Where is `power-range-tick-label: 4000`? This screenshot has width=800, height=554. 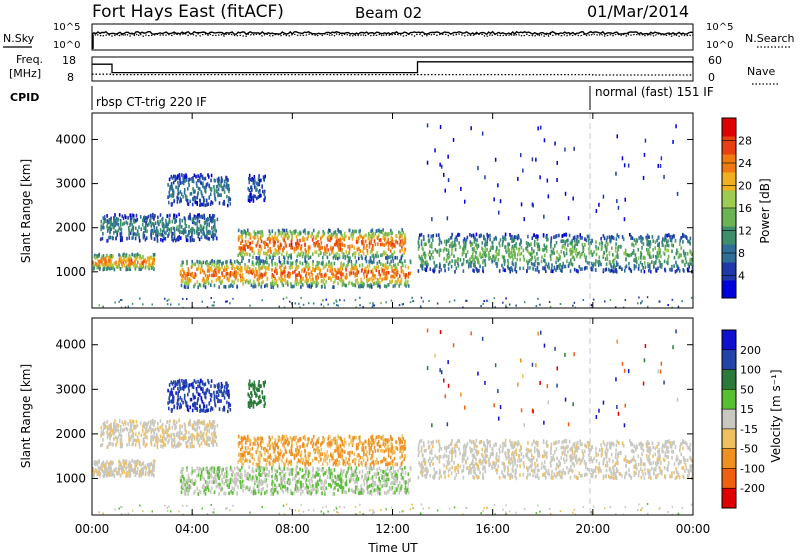 power-range-tick-label: 4000 is located at coordinates (70, 139).